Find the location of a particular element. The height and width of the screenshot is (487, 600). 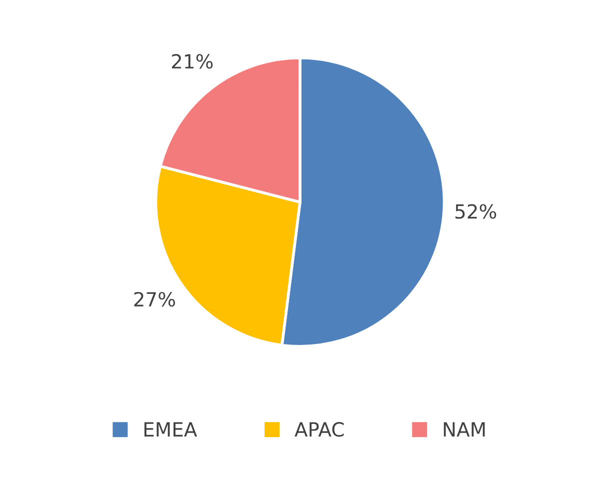

data-label: 27% is located at coordinates (155, 299).